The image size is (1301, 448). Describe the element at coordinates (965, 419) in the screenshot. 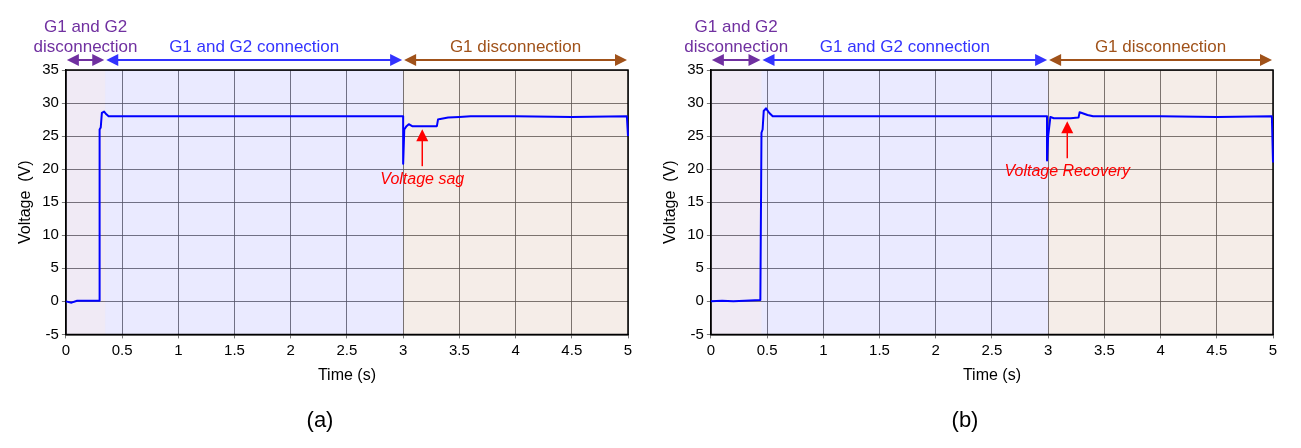

I see `text: (b)` at that location.